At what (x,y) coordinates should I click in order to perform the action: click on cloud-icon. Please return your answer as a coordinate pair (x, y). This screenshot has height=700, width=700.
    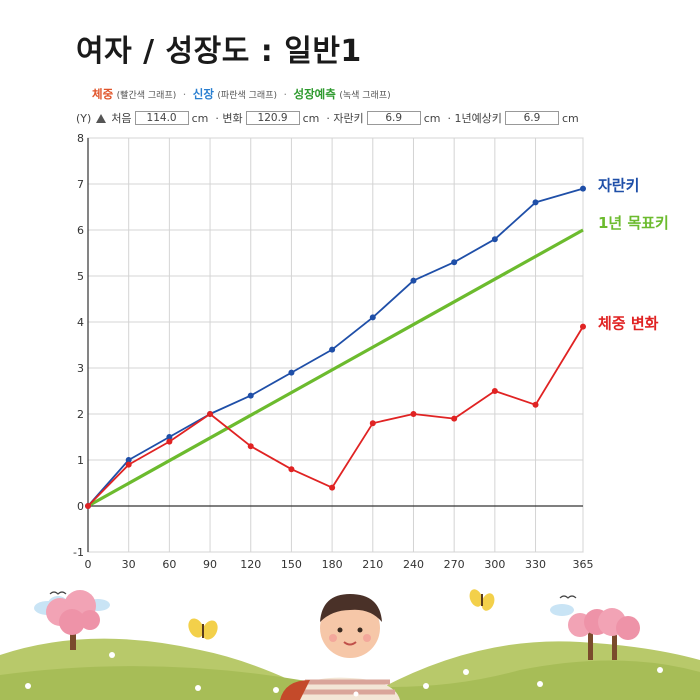
    Looking at the image, I should click on (562, 610).